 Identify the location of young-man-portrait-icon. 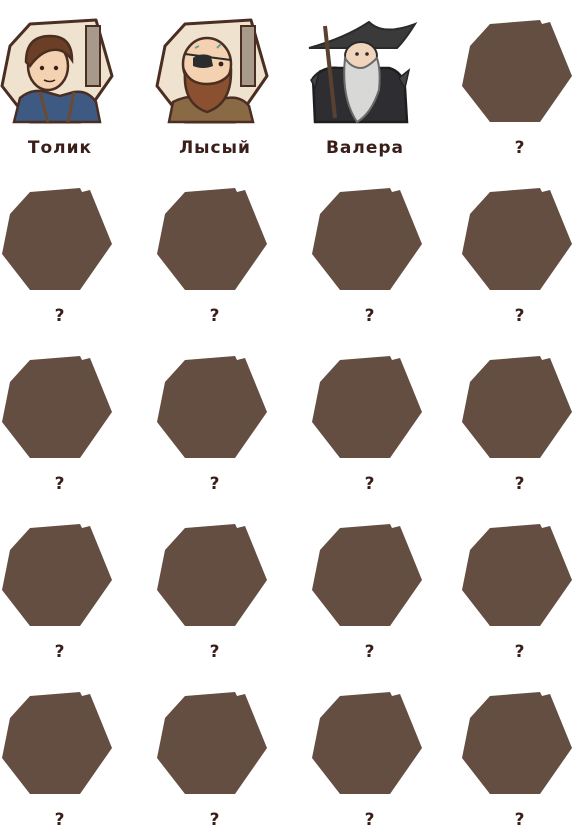
(60, 77).